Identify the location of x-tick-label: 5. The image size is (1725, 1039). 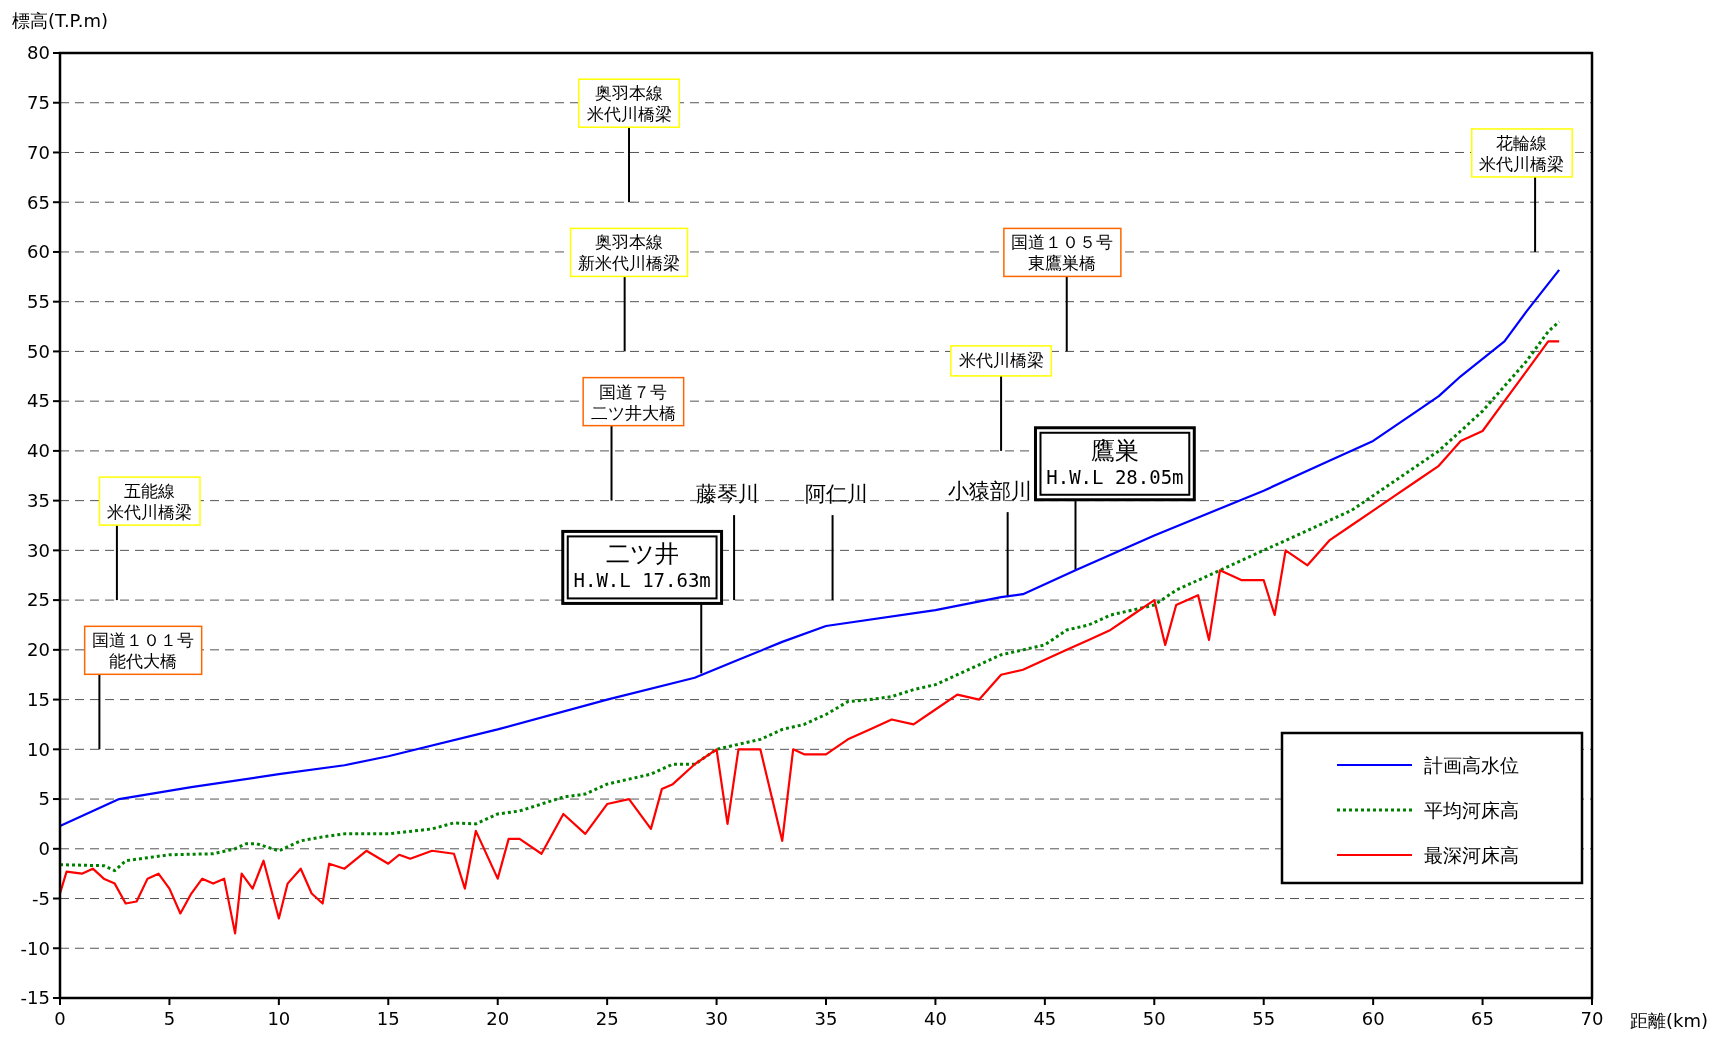
(169, 1018).